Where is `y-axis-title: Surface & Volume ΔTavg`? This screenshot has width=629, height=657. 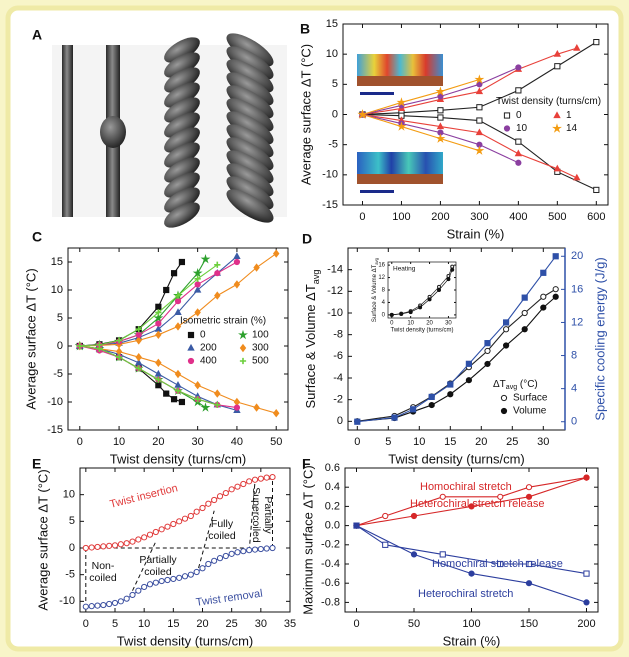
y-axis-title: Surface & Volume ΔTavg is located at coordinates (312, 339).